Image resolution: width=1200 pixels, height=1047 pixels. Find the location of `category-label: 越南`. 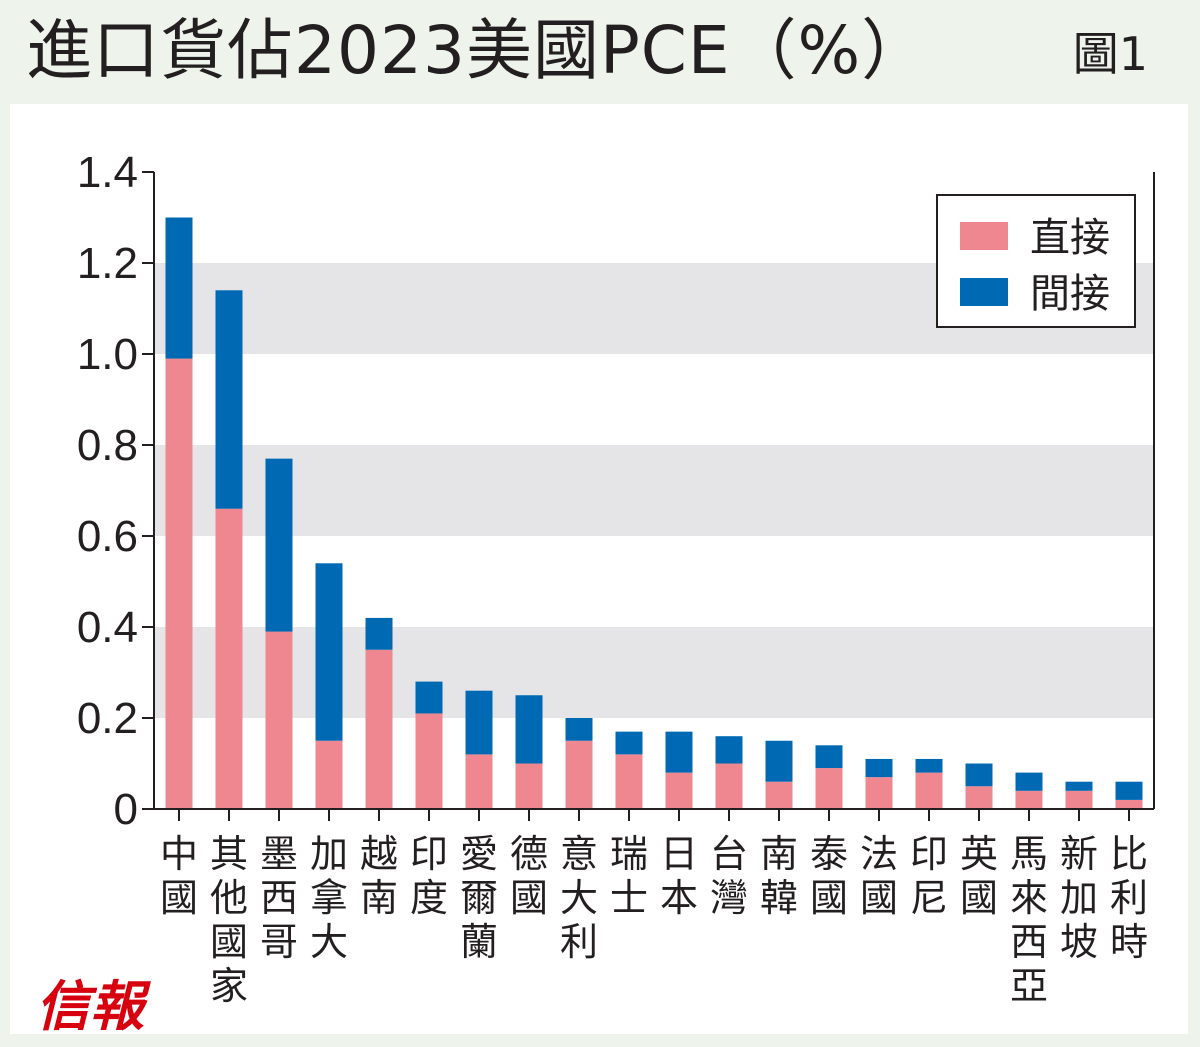

category-label: 越南 is located at coordinates (379, 876).